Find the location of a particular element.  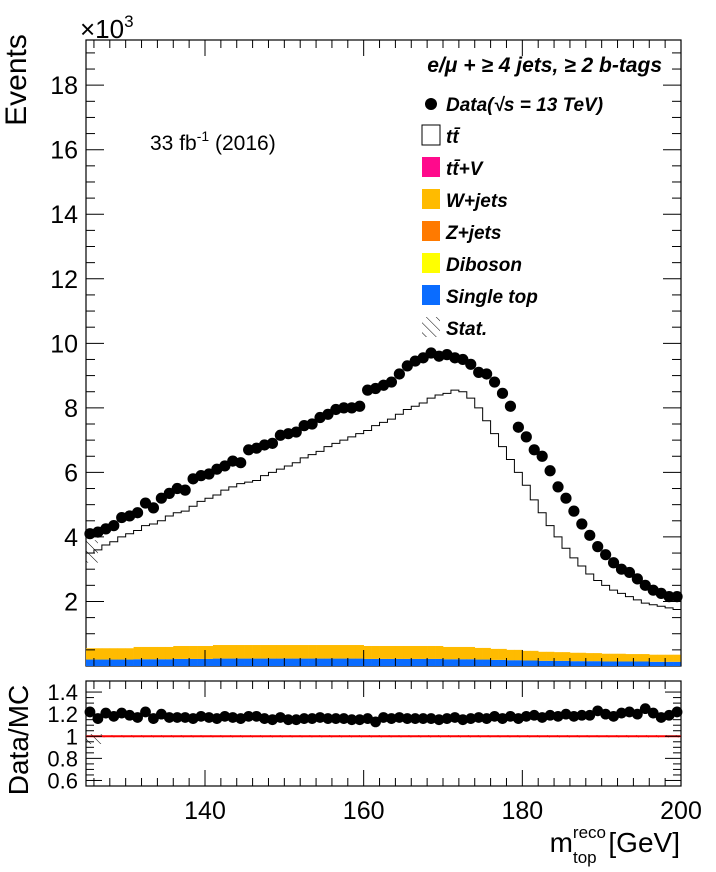

ratio-y-tick-label: 0.8 is located at coordinates (62, 758).